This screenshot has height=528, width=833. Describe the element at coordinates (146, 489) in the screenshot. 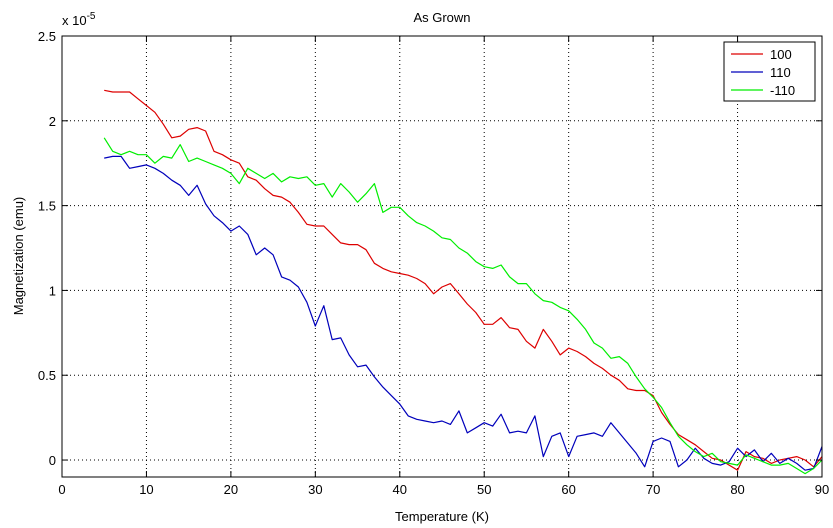

I see `x-tick-label: 10` at that location.